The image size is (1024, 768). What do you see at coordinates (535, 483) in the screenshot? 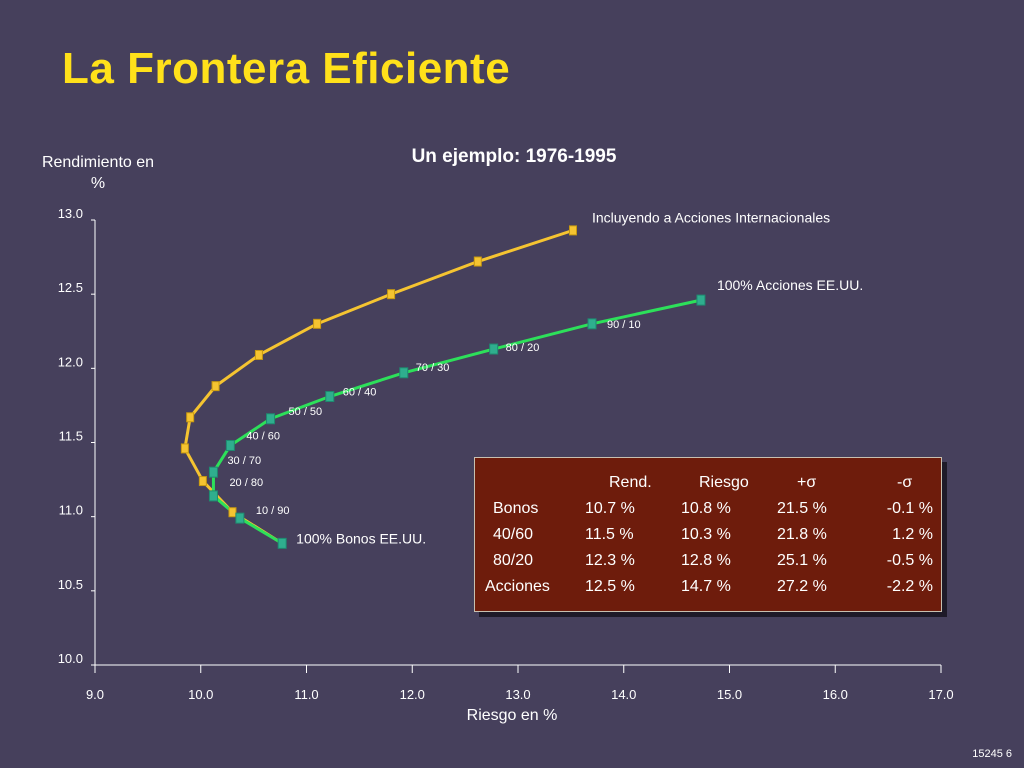
I see `table-header-cell` at bounding box center [535, 483].